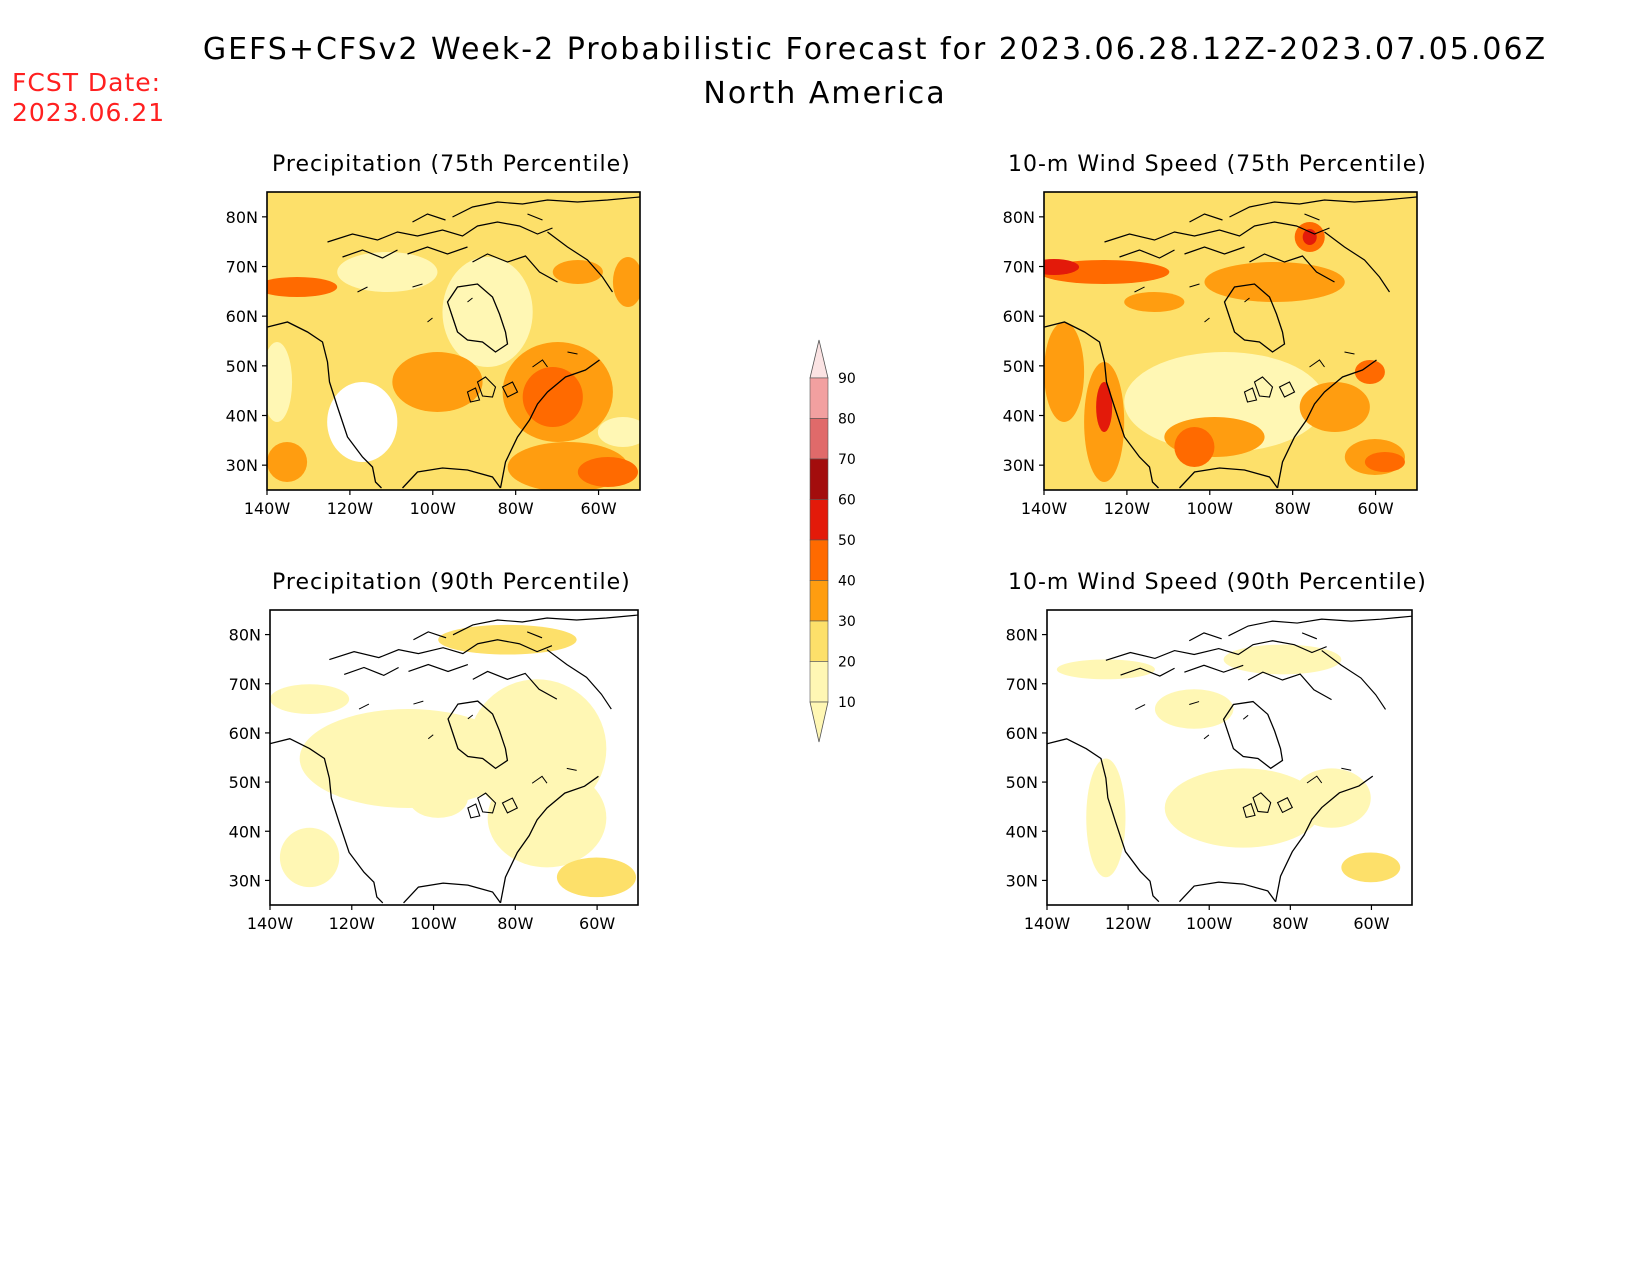 The width and height of the screenshot is (1650, 1275). I want to click on panel-title-wind-75: 10-m Wind Speed (75th Percentile), so click(1217, 164).